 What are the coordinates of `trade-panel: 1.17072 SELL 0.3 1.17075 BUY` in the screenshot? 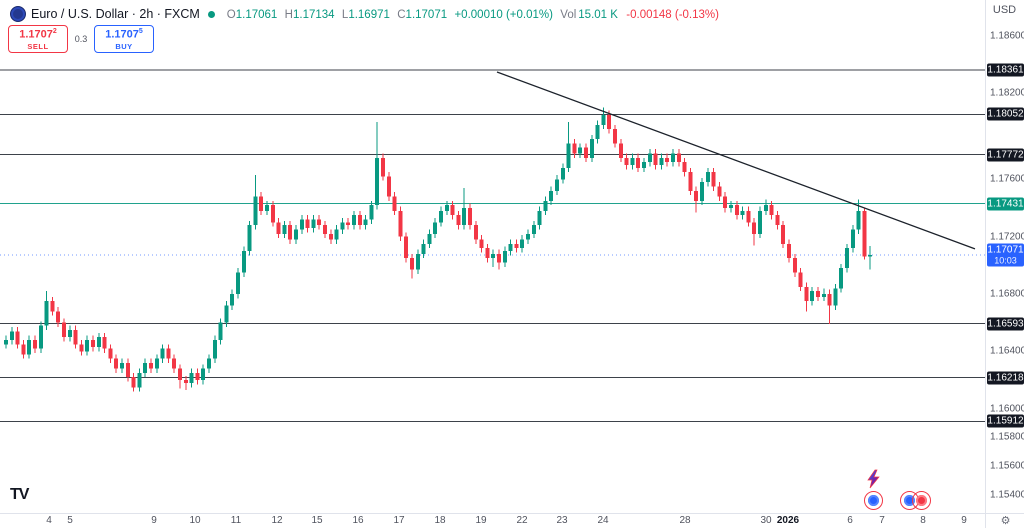 It's located at (81, 39).